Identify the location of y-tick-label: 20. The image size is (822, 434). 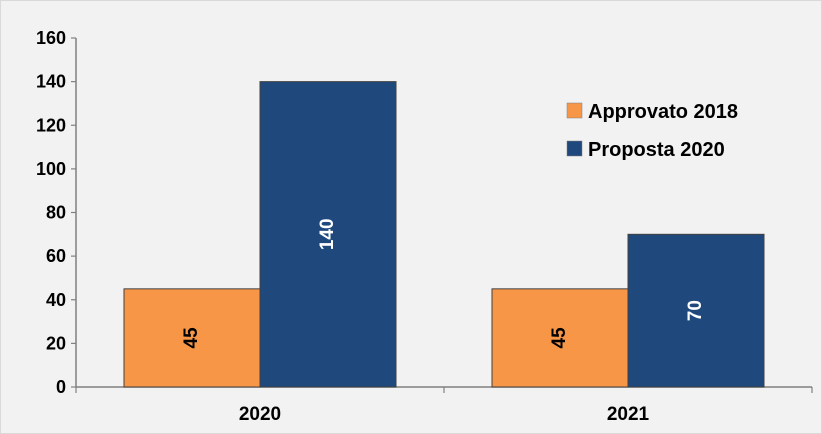
(56, 343).